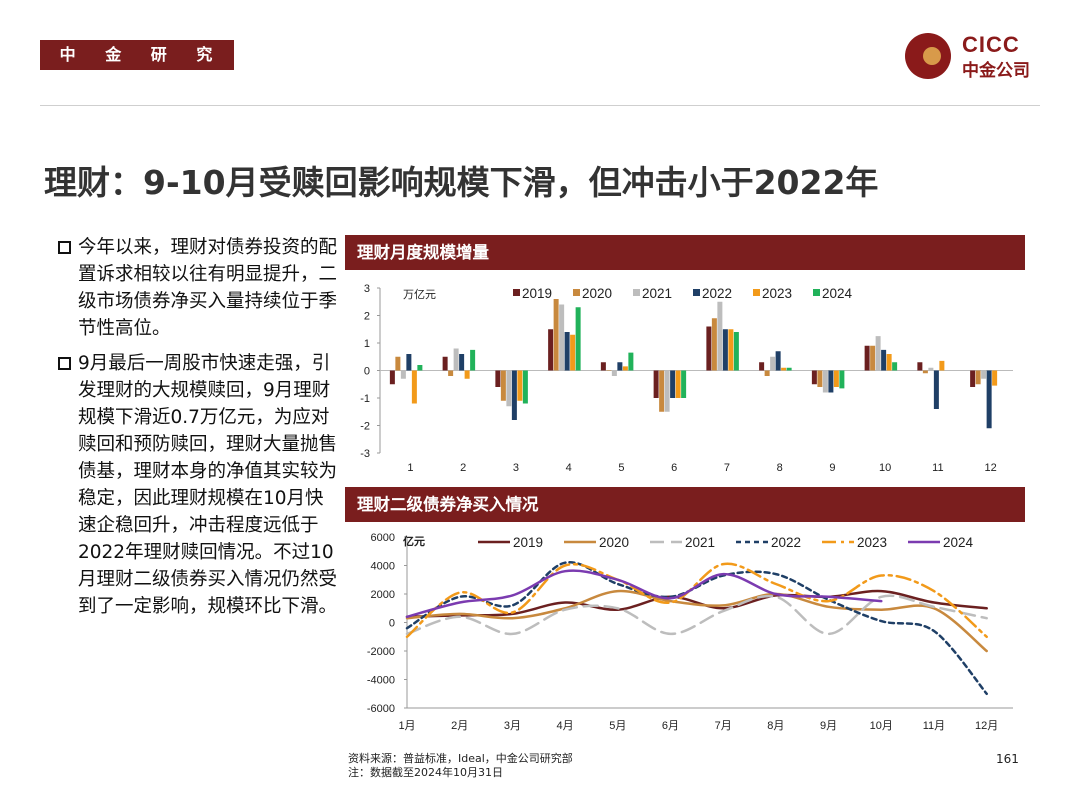 The height and width of the screenshot is (810, 1080). I want to click on legend-label: 2022, so click(717, 293).